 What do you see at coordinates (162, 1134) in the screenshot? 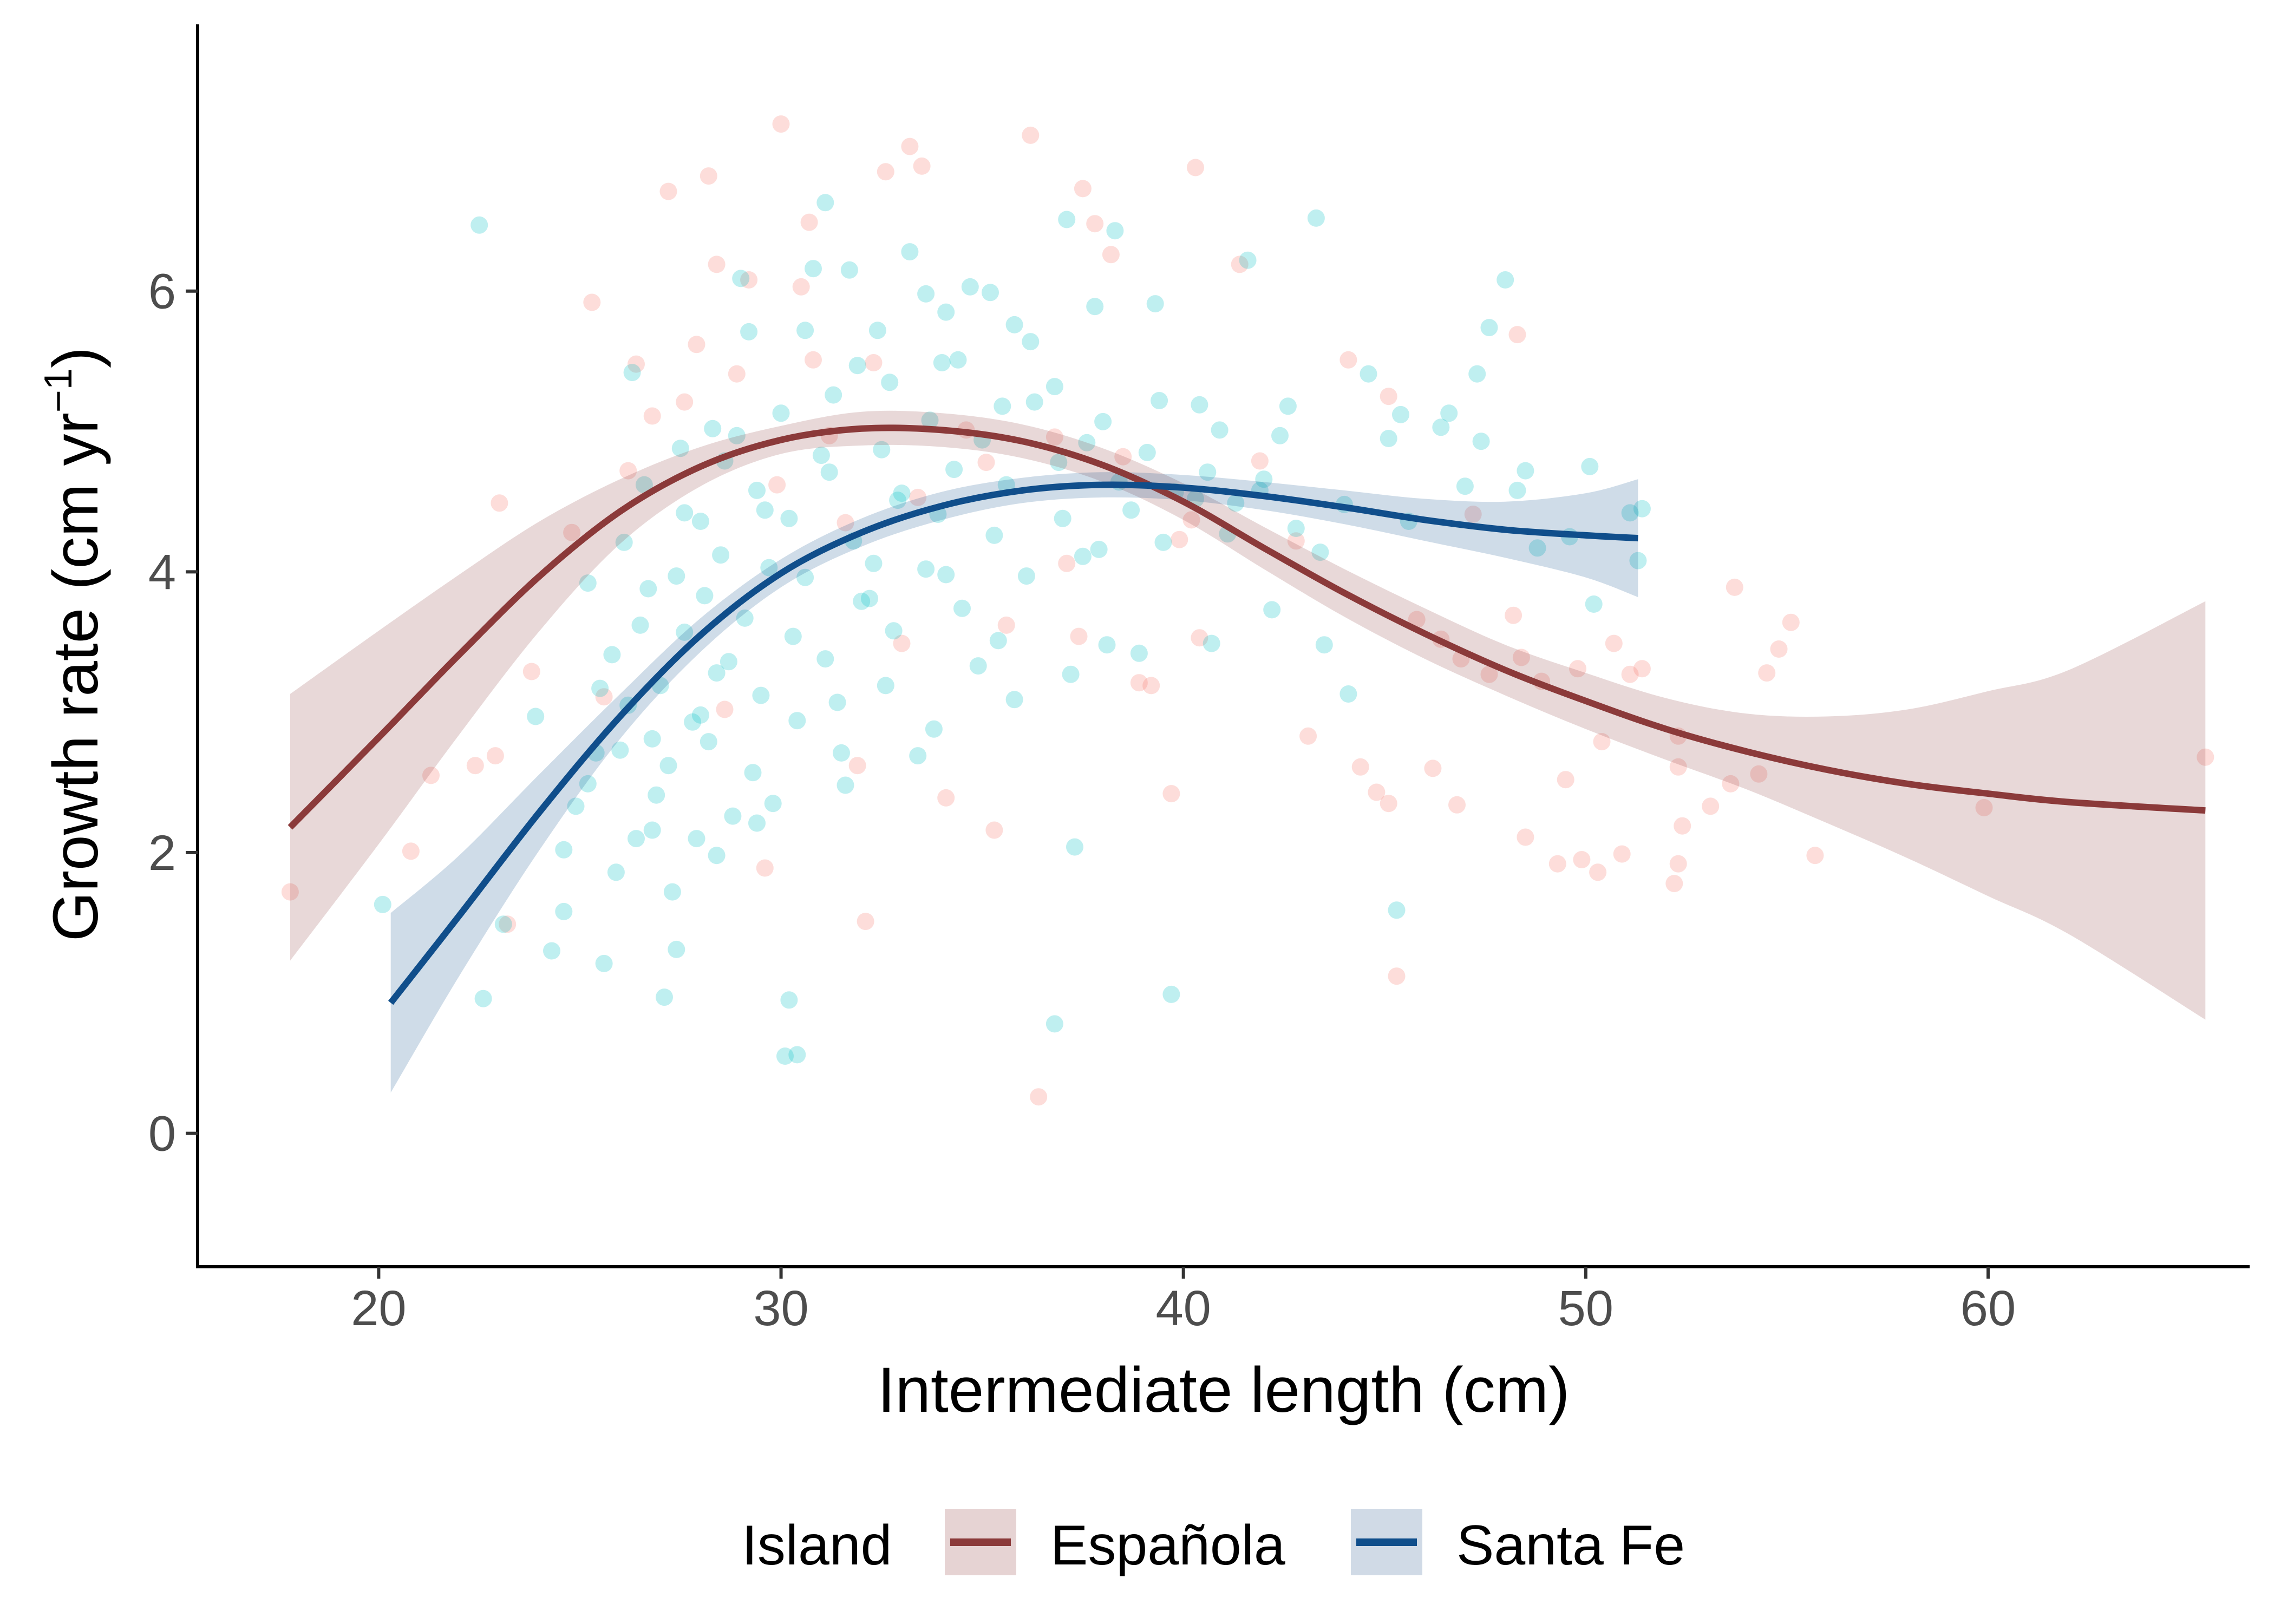
I see `y-tick-label: 0` at bounding box center [162, 1134].